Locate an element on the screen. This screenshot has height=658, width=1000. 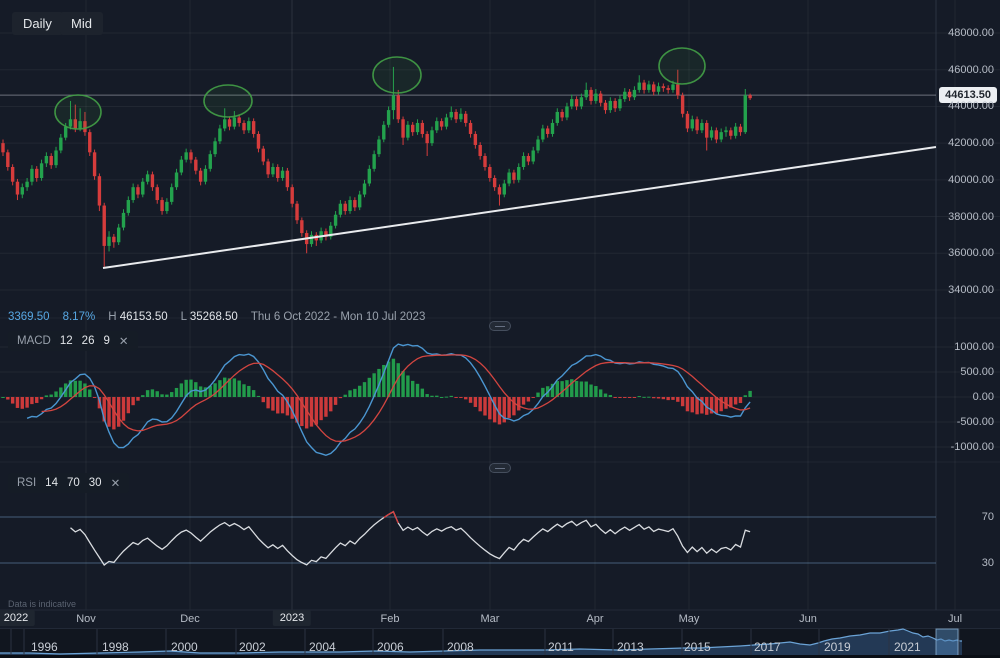
rsi-param-upper: 70 is located at coordinates (73, 483).